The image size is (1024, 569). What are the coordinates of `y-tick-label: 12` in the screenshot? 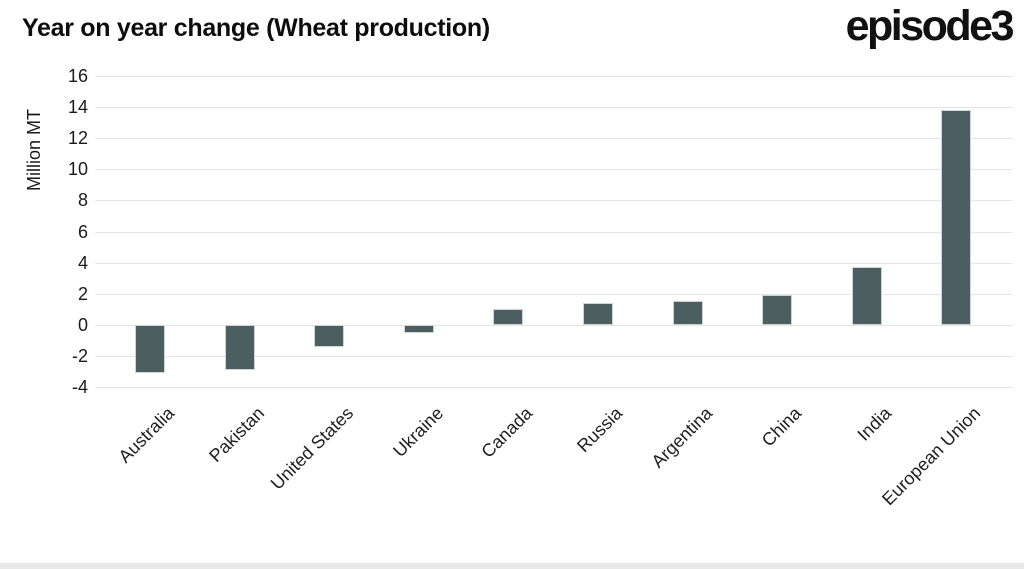 It's located at (77, 138).